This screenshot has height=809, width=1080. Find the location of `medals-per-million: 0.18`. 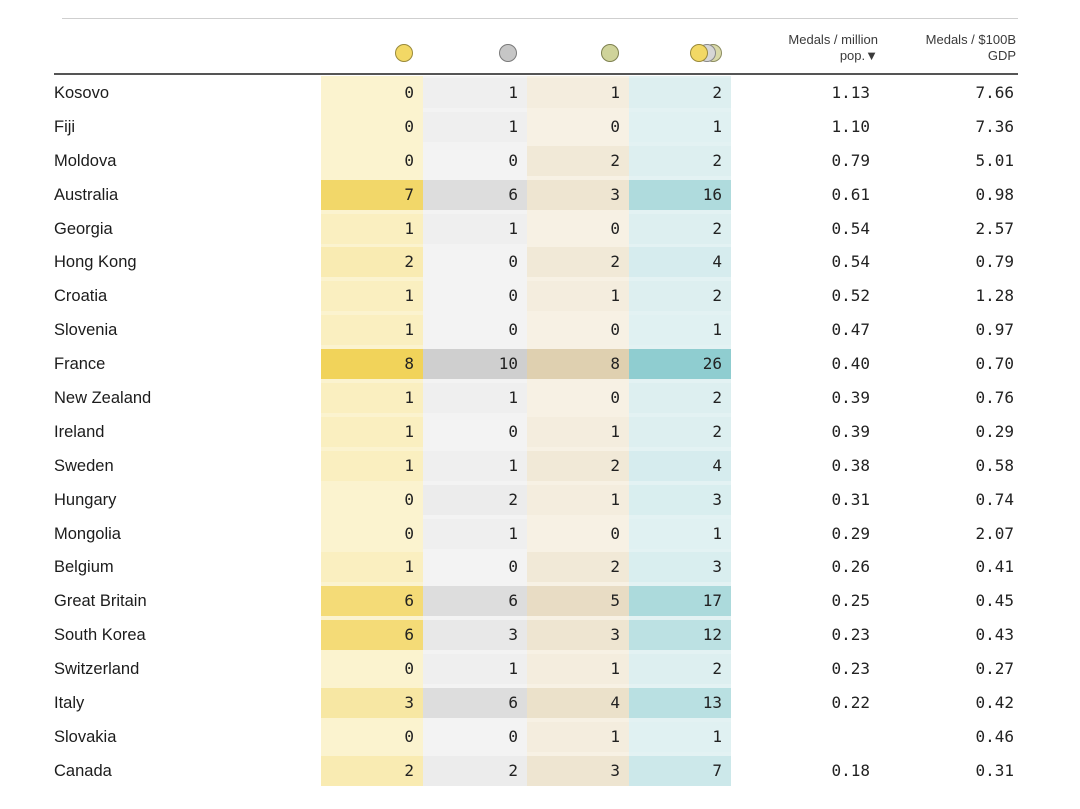

medals-per-million: 0.18 is located at coordinates (850, 770).